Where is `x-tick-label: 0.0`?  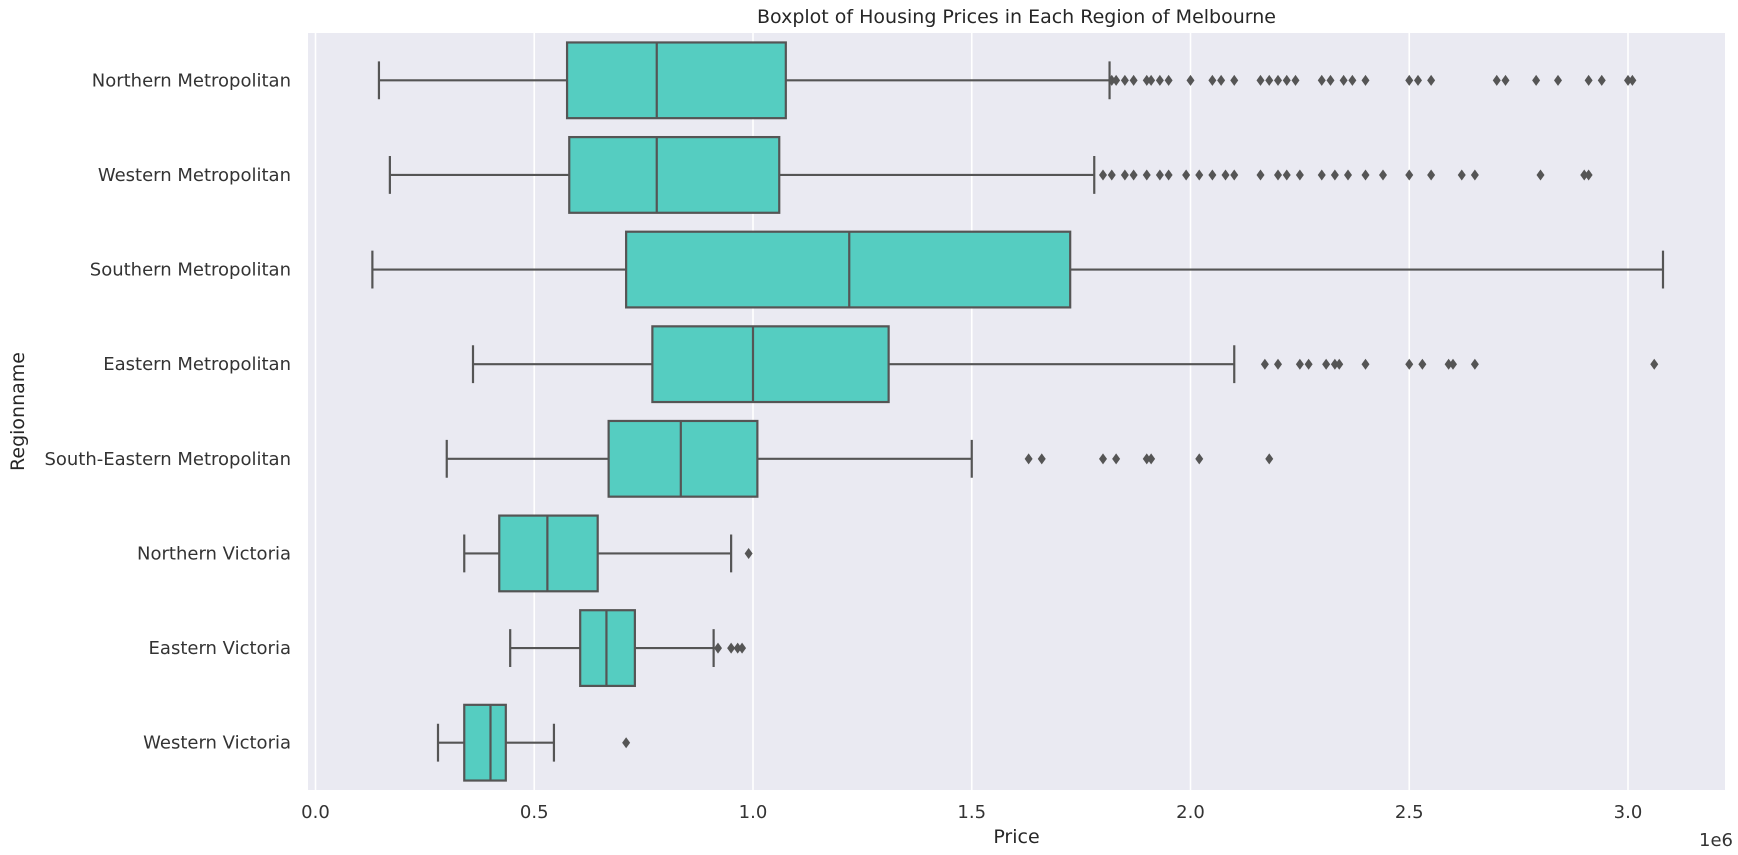
x-tick-label: 0.0 is located at coordinates (315, 812).